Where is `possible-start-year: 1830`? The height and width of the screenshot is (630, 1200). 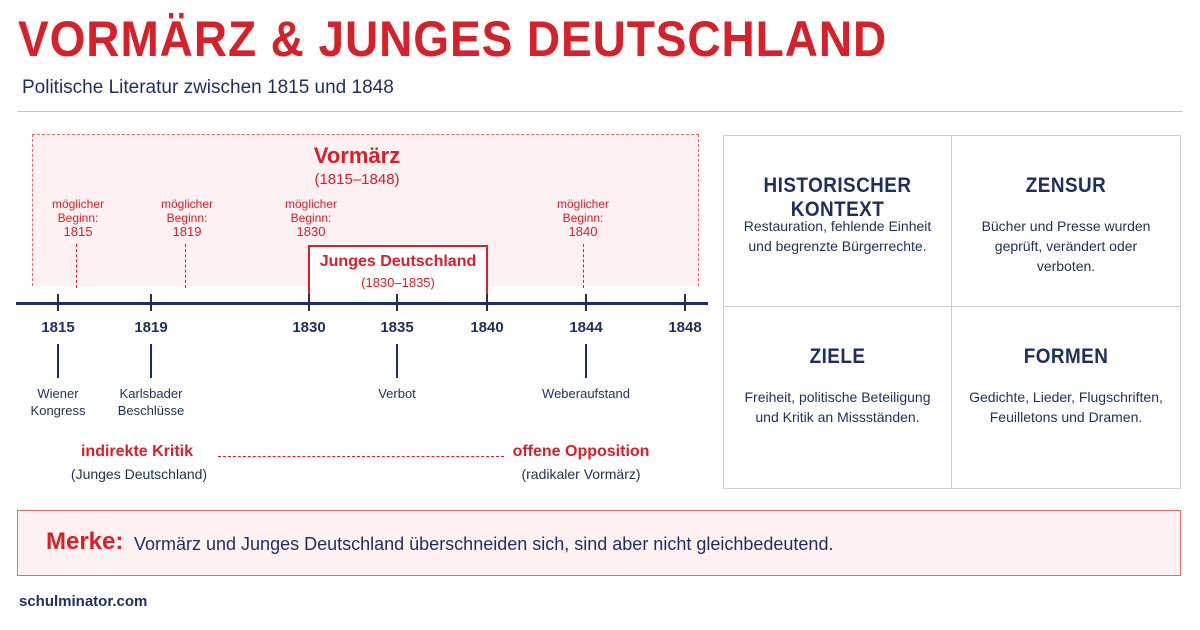
possible-start-year: 1830 is located at coordinates (311, 231).